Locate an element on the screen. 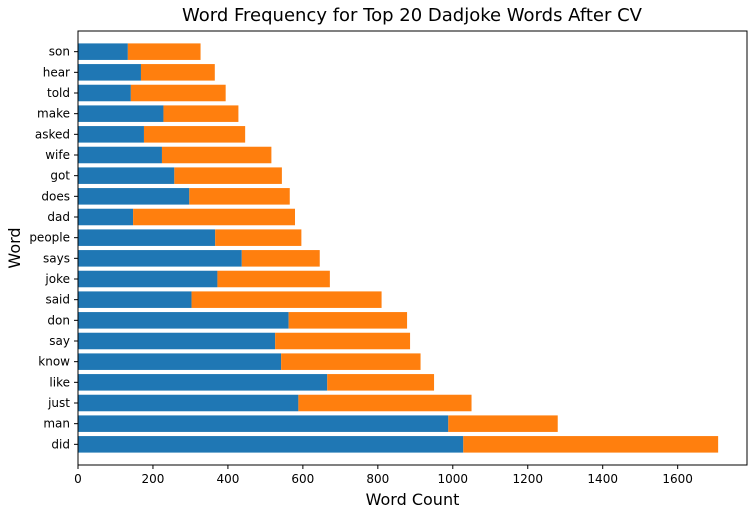 Image resolution: width=754 pixels, height=515 pixels. y-tick-label: make is located at coordinates (53, 114).